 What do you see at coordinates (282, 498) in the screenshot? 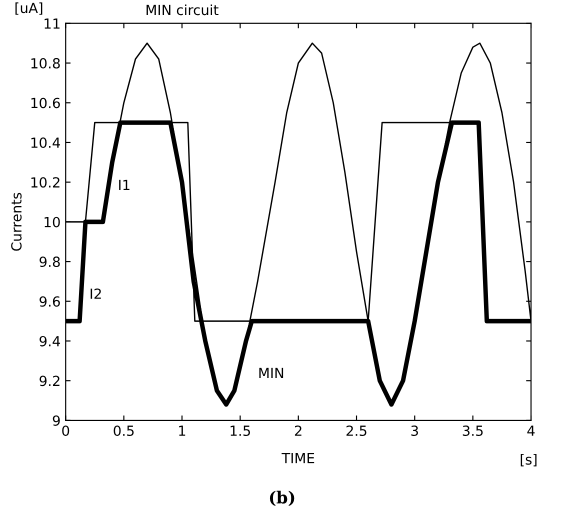
I see `text: (b)` at bounding box center [282, 498].